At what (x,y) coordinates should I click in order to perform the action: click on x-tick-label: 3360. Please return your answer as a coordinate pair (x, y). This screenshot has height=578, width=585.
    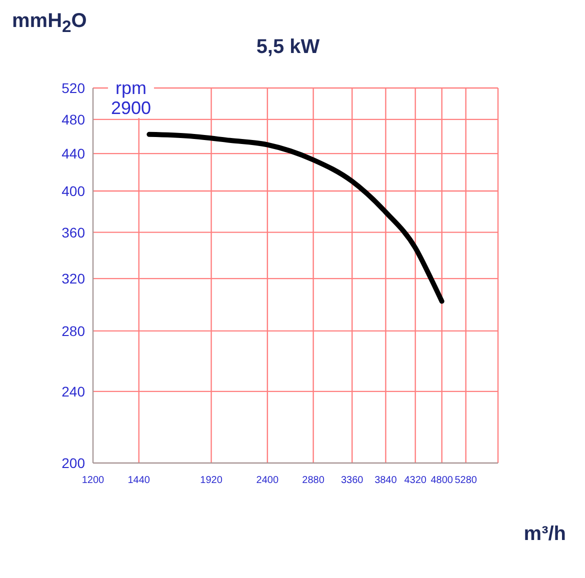
    Looking at the image, I should click on (352, 480).